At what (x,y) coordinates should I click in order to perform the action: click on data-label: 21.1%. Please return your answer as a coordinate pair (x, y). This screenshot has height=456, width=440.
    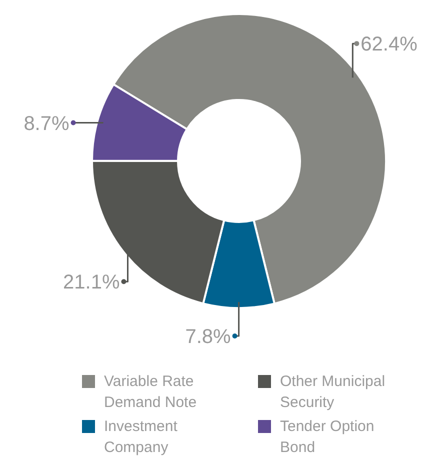
    Looking at the image, I should click on (91, 283).